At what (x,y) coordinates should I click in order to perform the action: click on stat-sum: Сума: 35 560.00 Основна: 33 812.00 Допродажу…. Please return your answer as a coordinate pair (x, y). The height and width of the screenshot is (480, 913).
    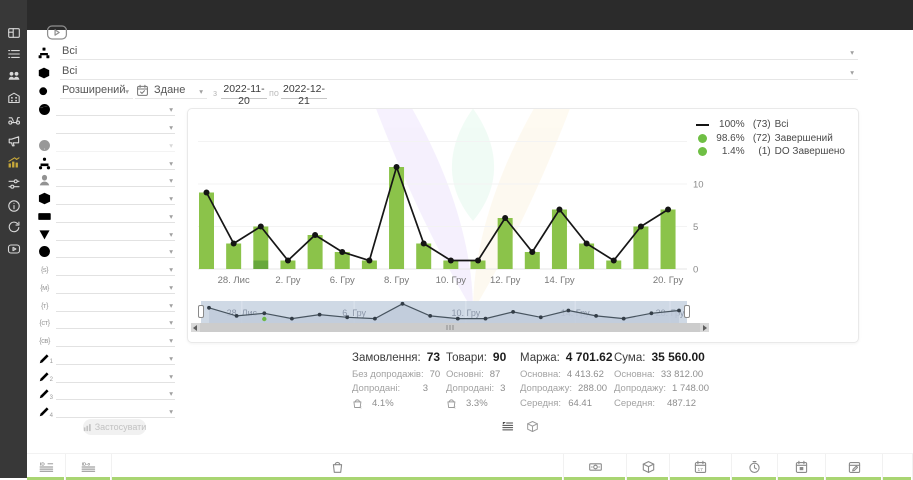
    Looking at the image, I should click on (661, 379).